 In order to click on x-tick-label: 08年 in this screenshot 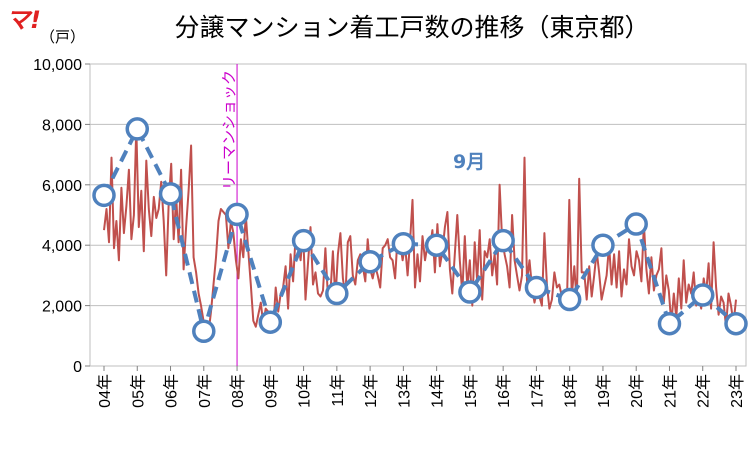, I will do `click(238, 391)`.